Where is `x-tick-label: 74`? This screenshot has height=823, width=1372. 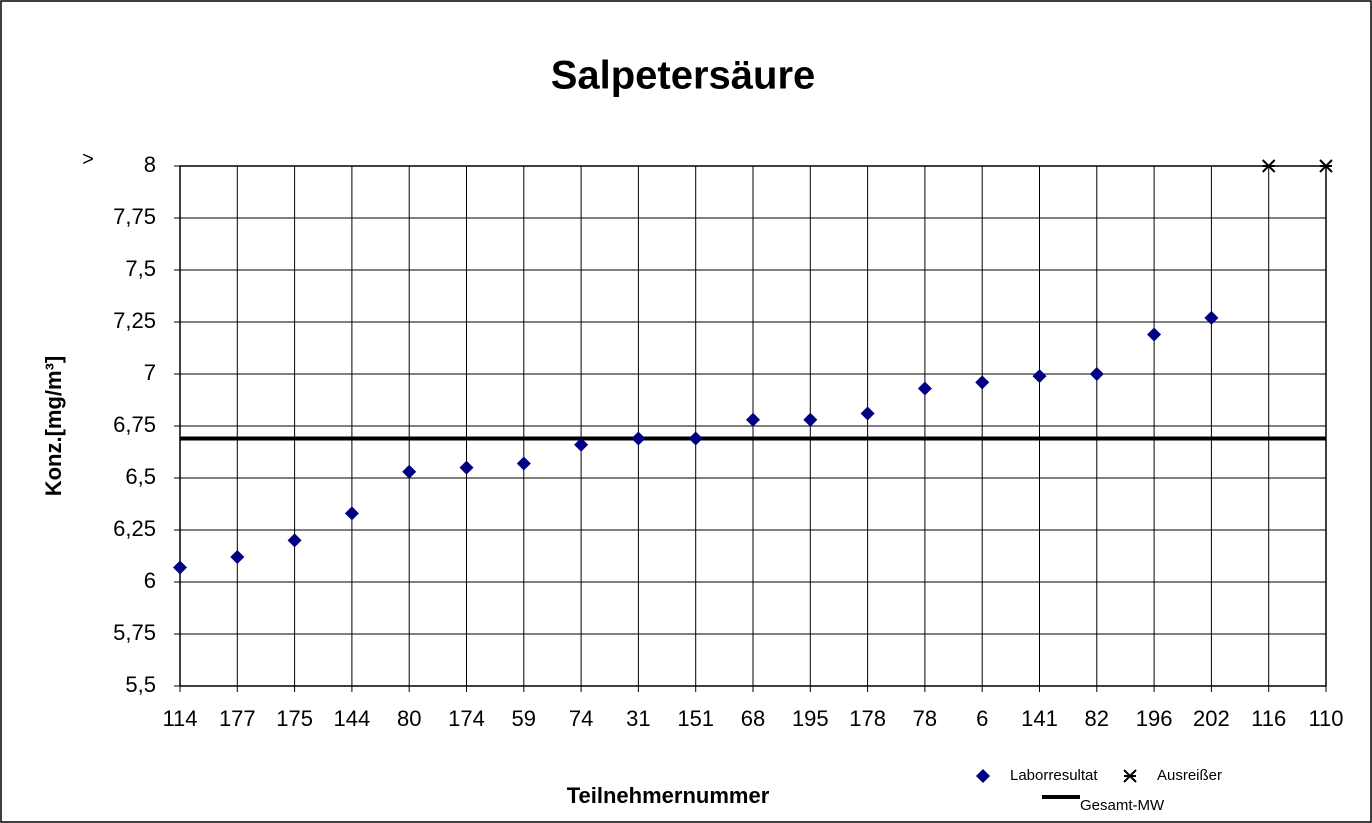 x-tick-label: 74 is located at coordinates (581, 718).